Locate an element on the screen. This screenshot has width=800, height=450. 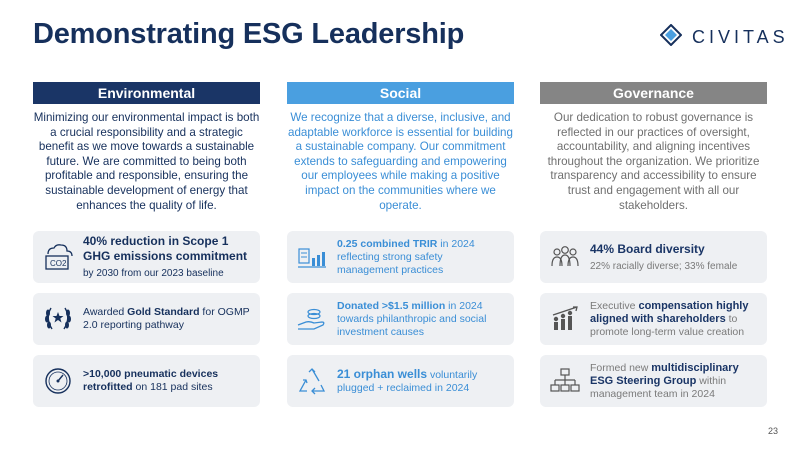
social-heading: Social is located at coordinates (400, 93).